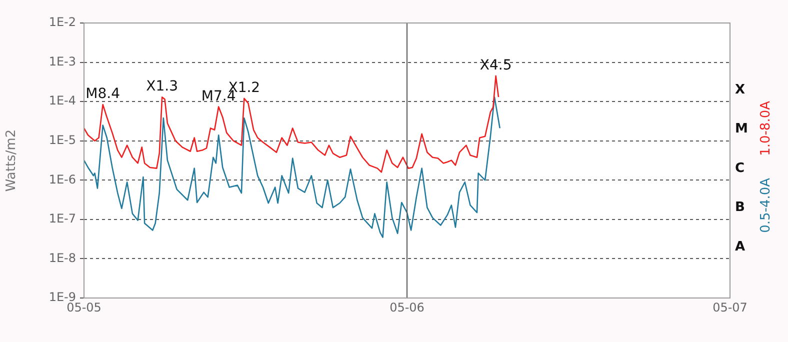 The image size is (788, 342). I want to click on y-tick-label: 1E-6, so click(62, 179).